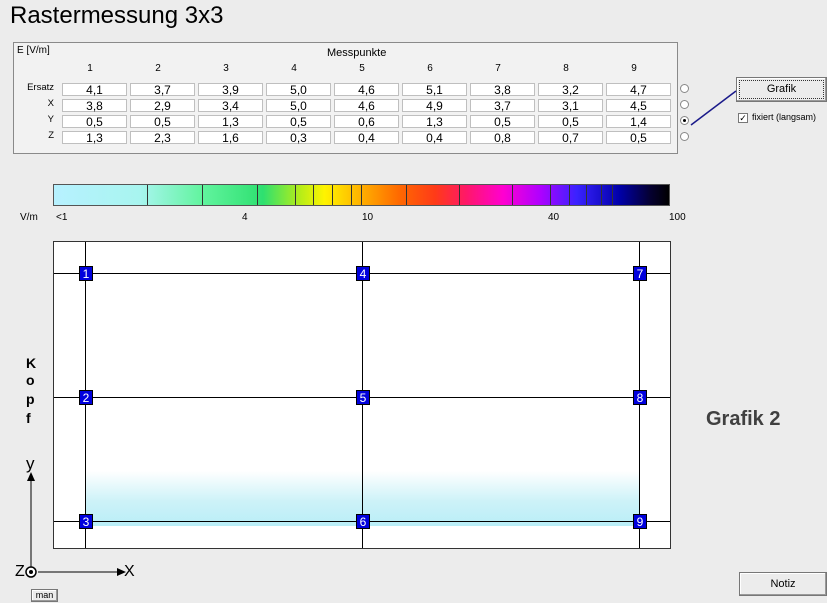 The width and height of the screenshot is (827, 603). What do you see at coordinates (566, 68) in the screenshot?
I see `column-header: 8` at bounding box center [566, 68].